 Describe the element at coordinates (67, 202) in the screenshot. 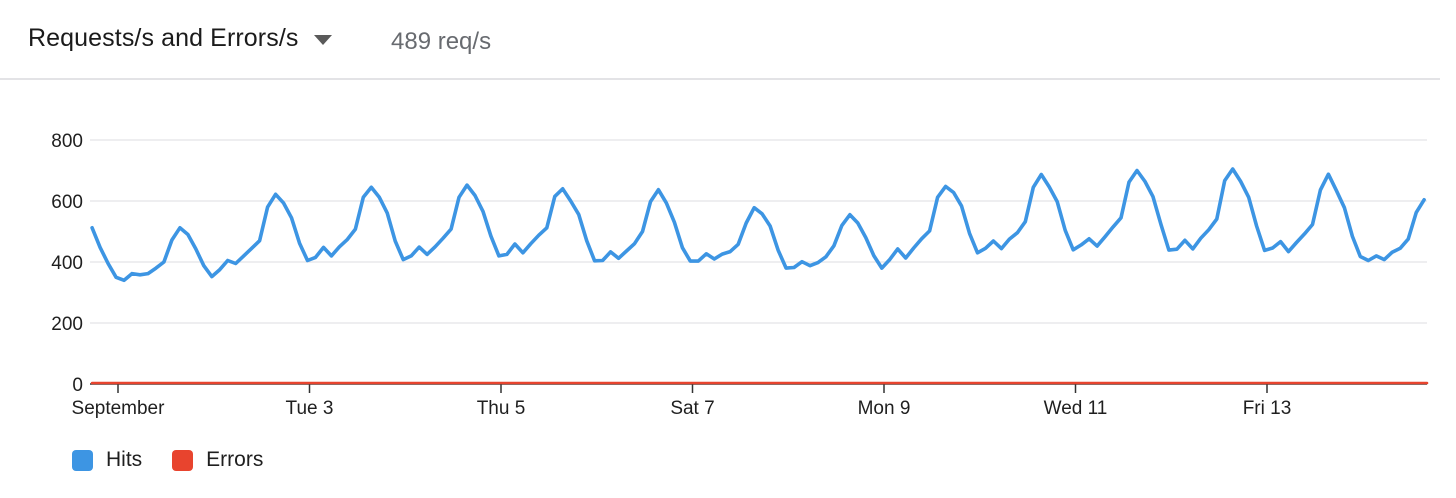

I see `y-tick-label-600: 600` at that location.